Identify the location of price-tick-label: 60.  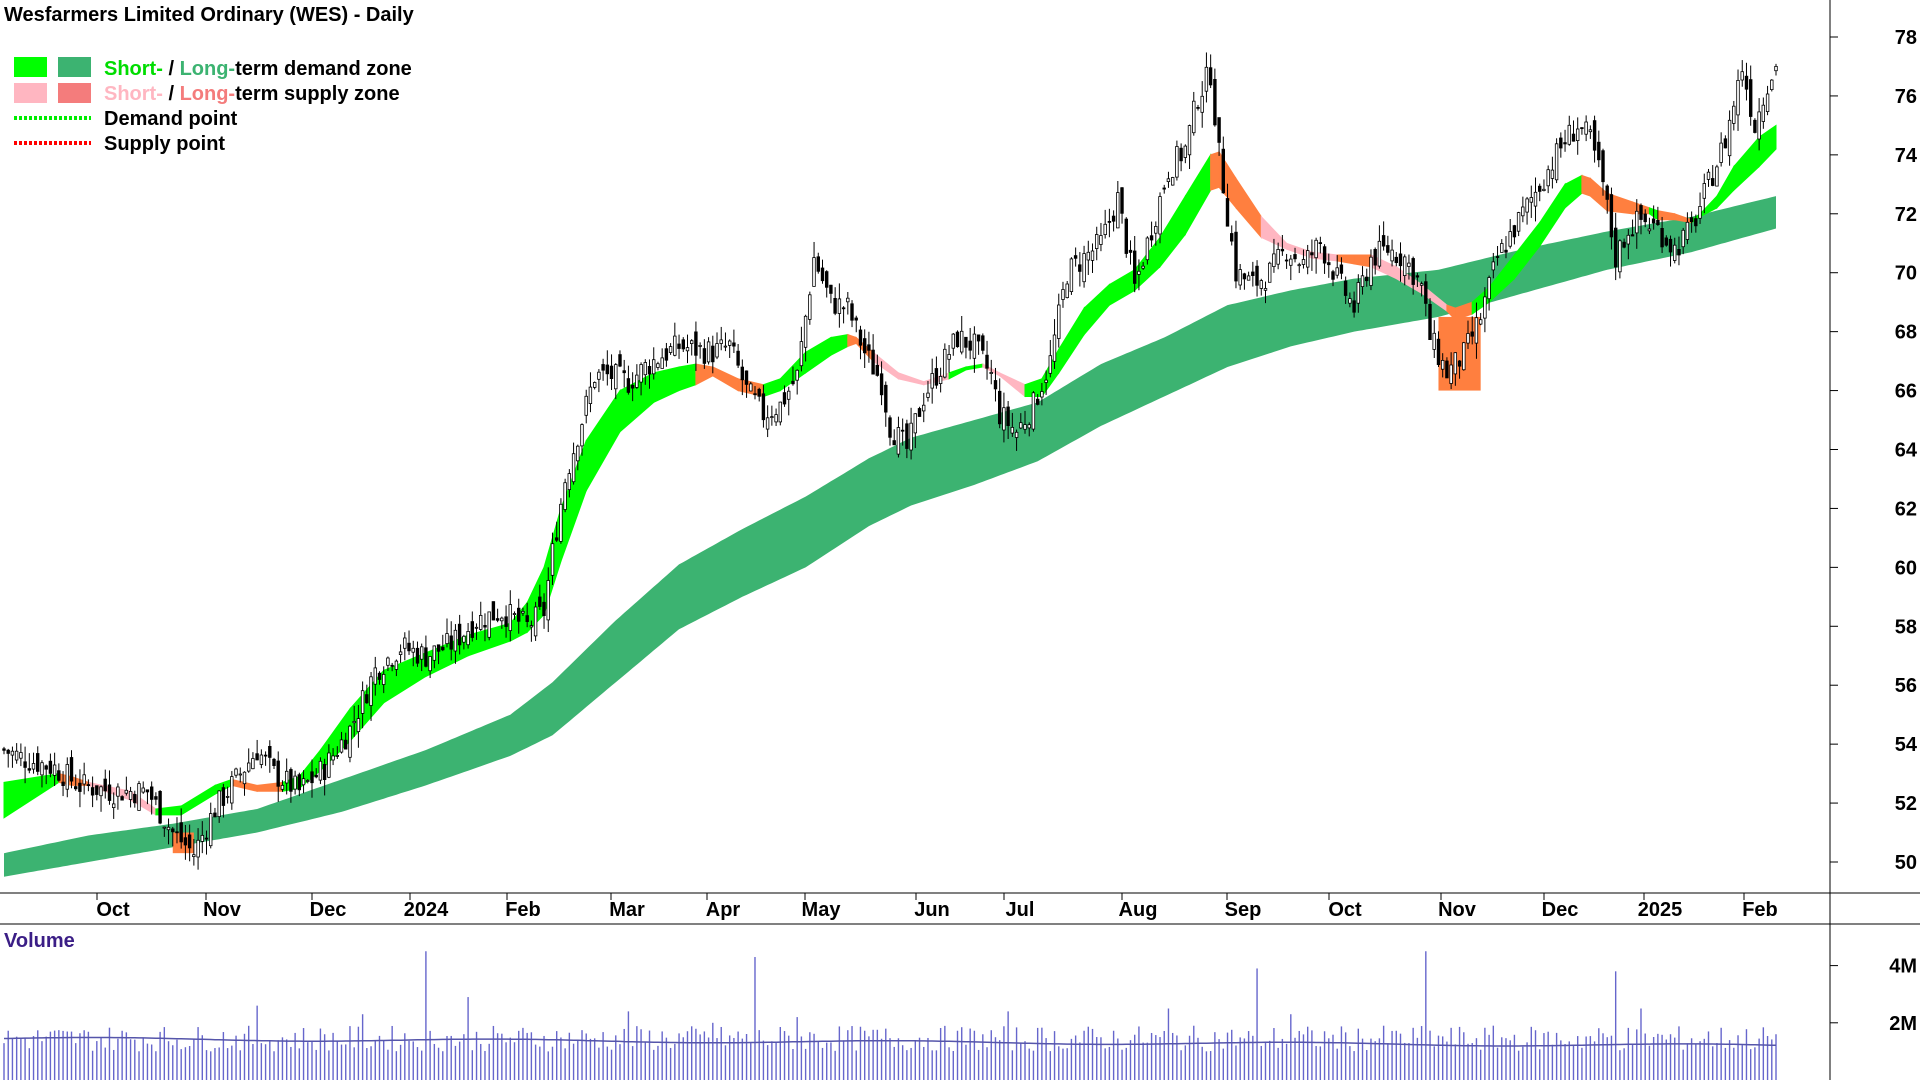
(1906, 568).